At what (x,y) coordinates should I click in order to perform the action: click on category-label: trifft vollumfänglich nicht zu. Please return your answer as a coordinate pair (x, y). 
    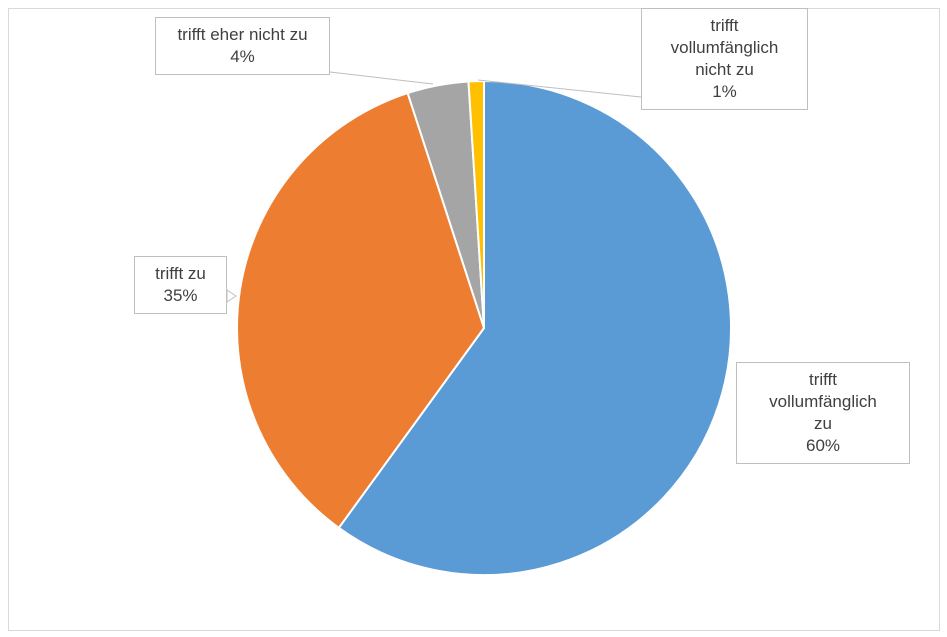
    Looking at the image, I should click on (724, 47).